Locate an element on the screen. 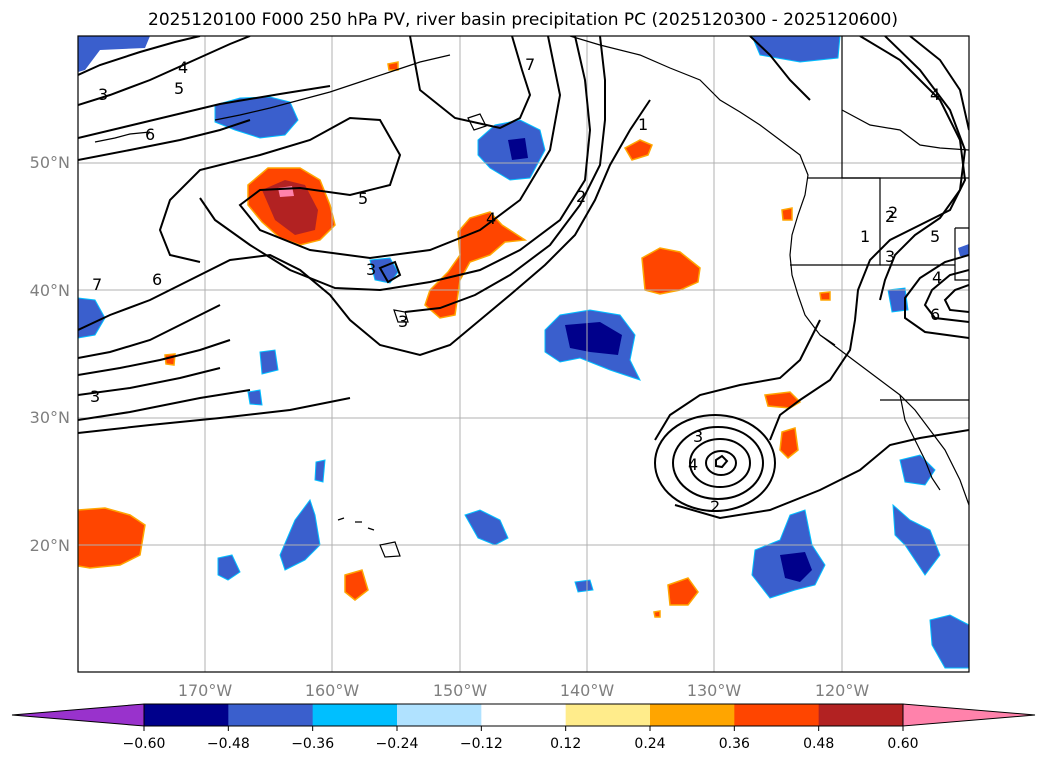 Image resolution: width=1047 pixels, height=765 pixels. colorbar-tick-label: −0.36 is located at coordinates (312, 744).